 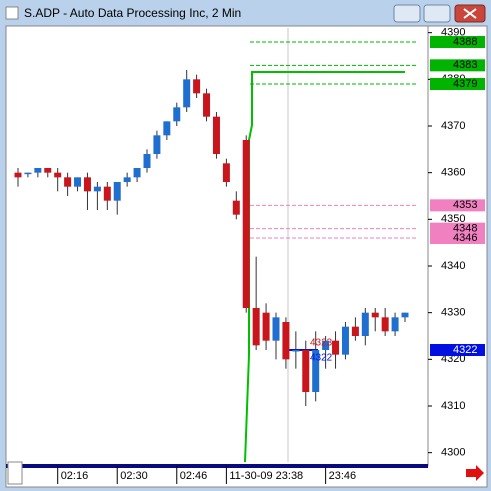 I want to click on y-tick-label: 4330, so click(x=453, y=313).